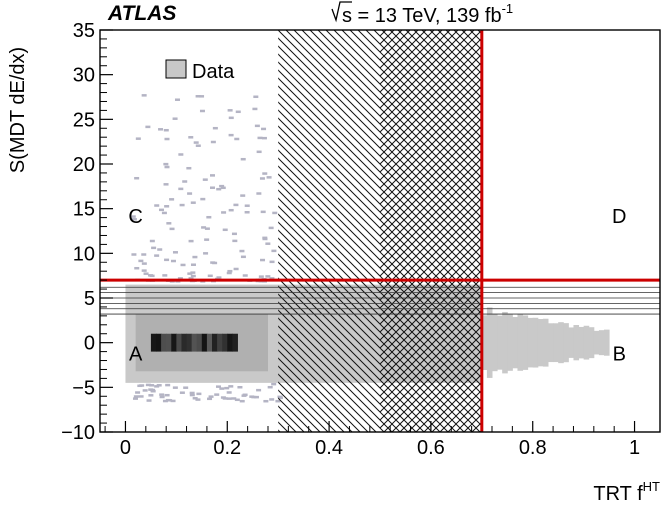 This screenshot has width=662, height=509. What do you see at coordinates (651, 486) in the screenshot?
I see `x-axis-title-sup: HT` at bounding box center [651, 486].